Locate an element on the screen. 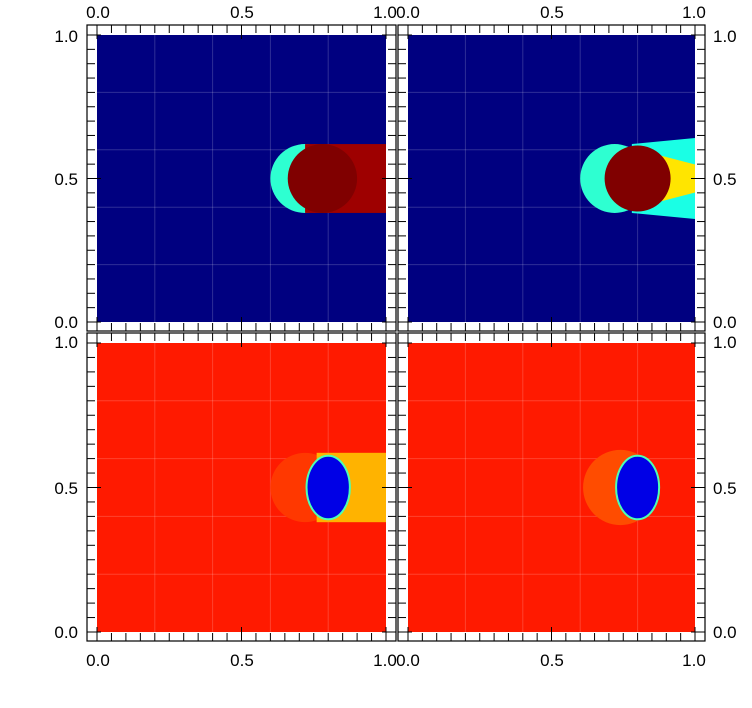 The image size is (752, 708). rounded-tip-feature is located at coordinates (322, 178).